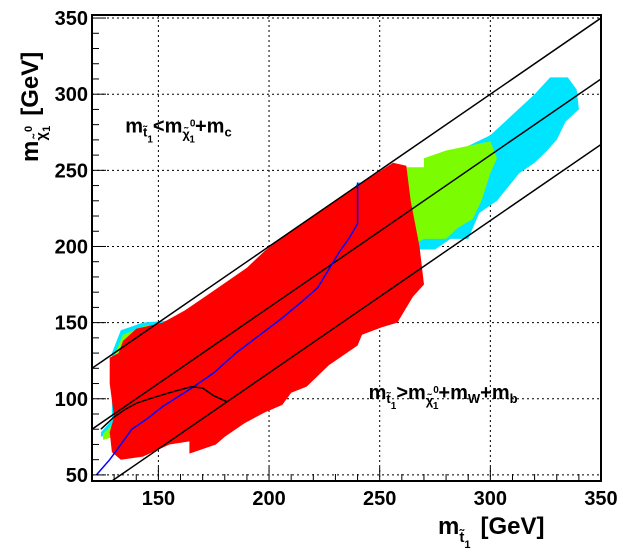 This screenshot has height=552, width=623. I want to click on y-tick-label-2: 150, so click(71, 324).